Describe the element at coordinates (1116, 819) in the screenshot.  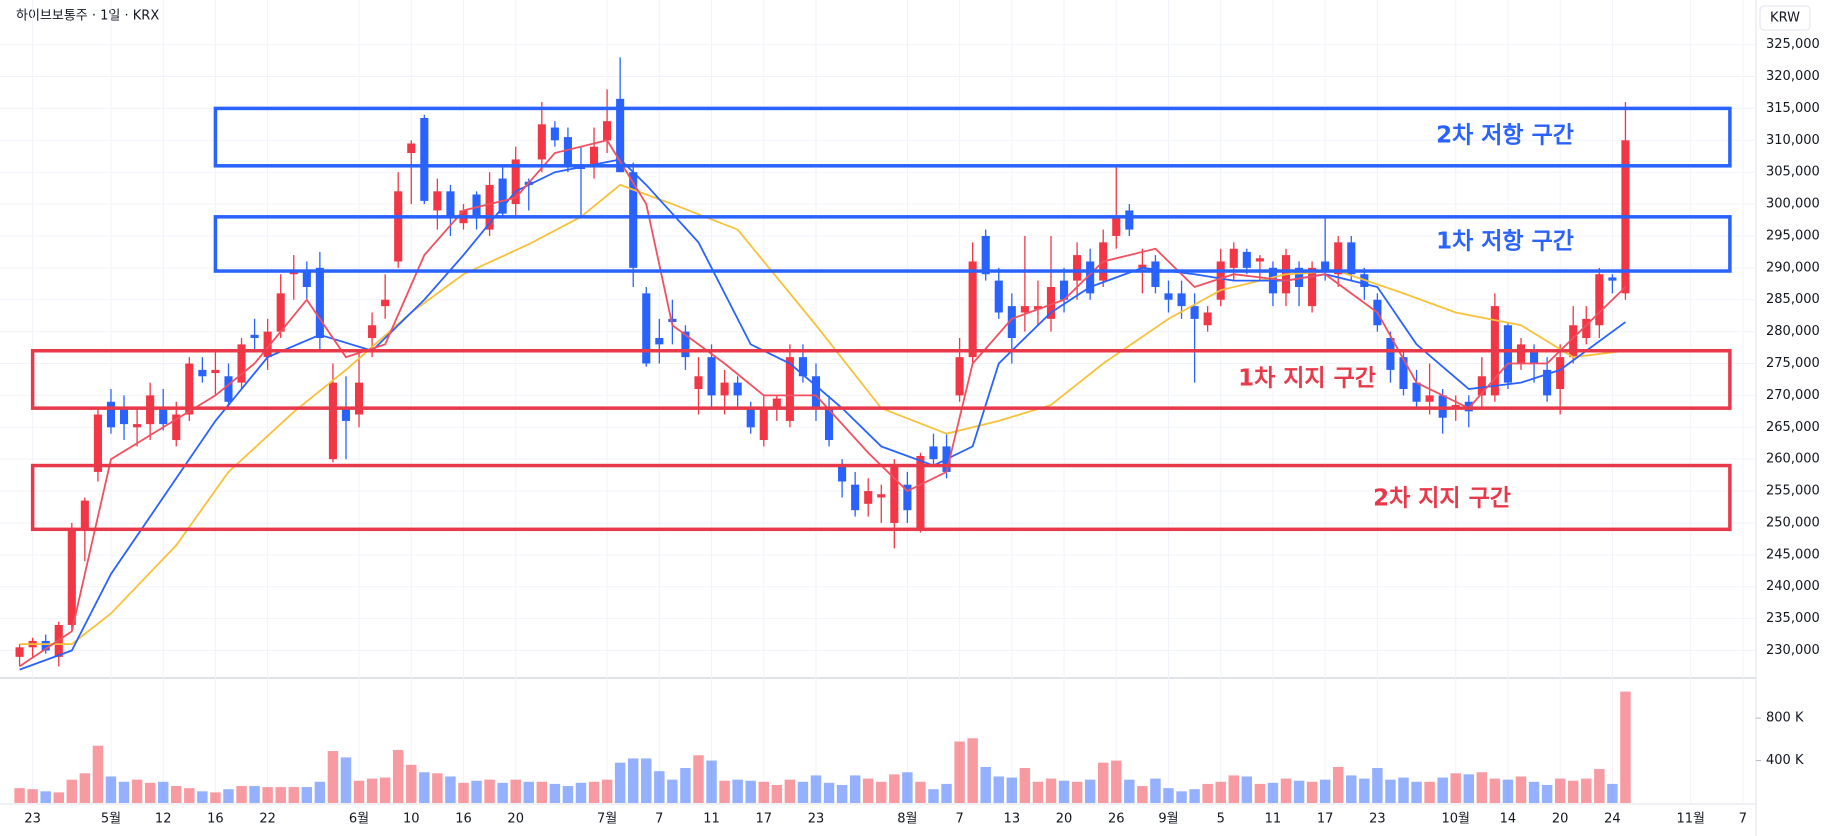
I see `x-tick-label: 26` at that location.